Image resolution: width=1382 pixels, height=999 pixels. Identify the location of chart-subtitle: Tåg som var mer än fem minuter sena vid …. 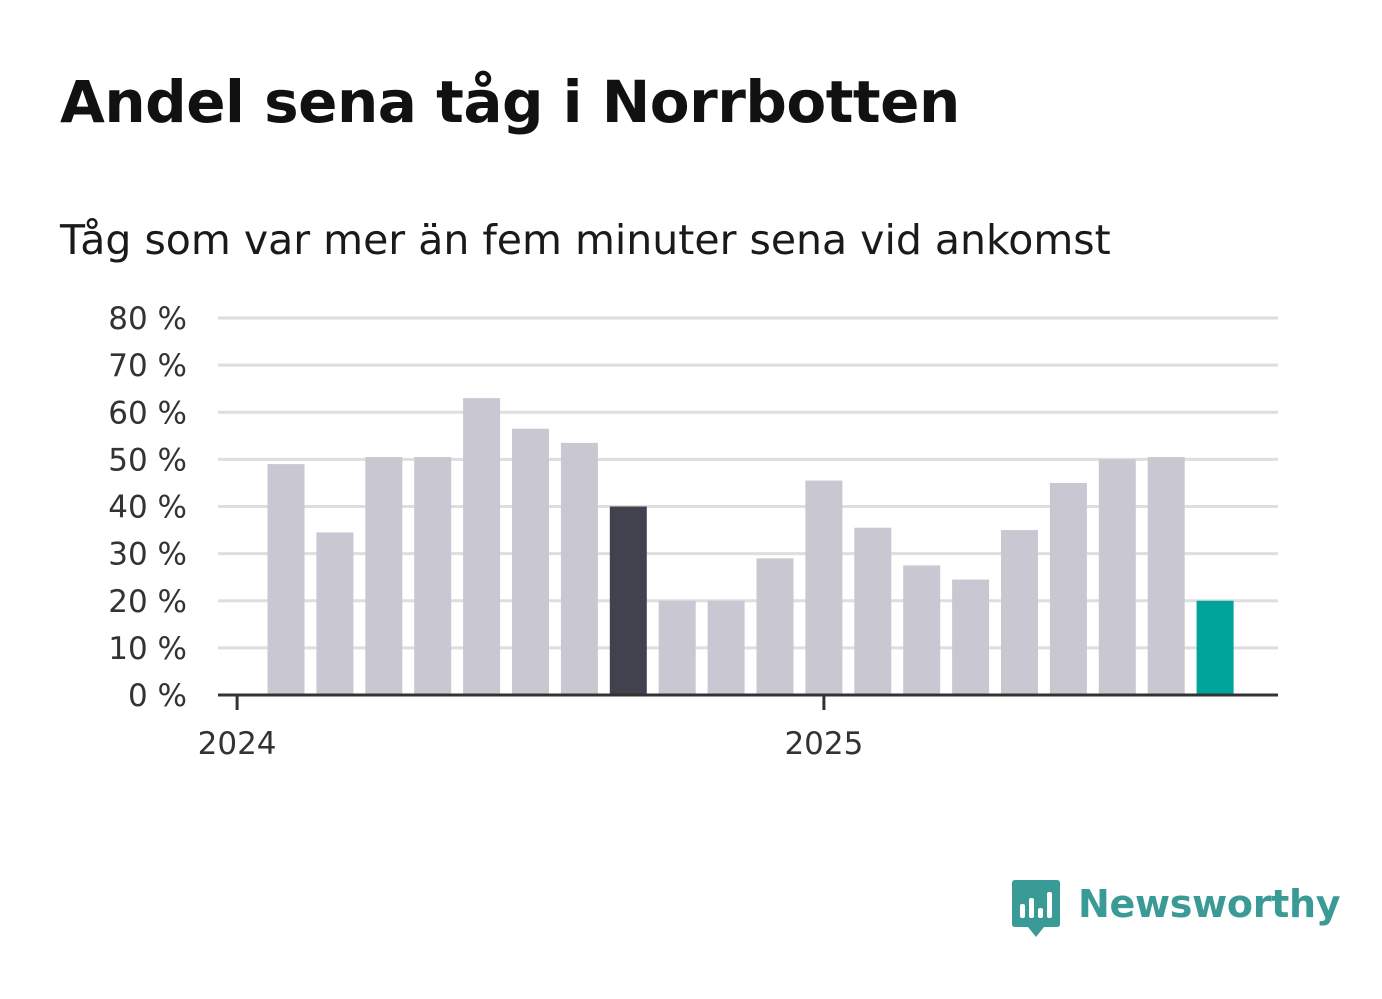
(585, 240).